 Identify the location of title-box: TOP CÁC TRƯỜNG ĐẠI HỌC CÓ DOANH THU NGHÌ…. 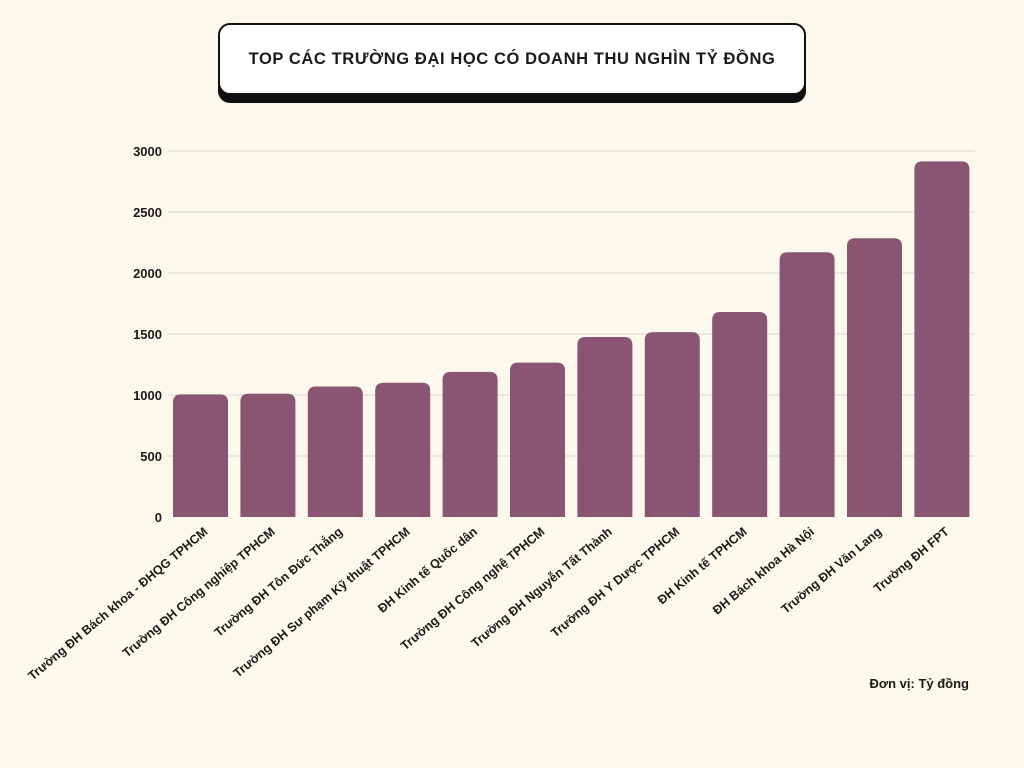
(512, 59).